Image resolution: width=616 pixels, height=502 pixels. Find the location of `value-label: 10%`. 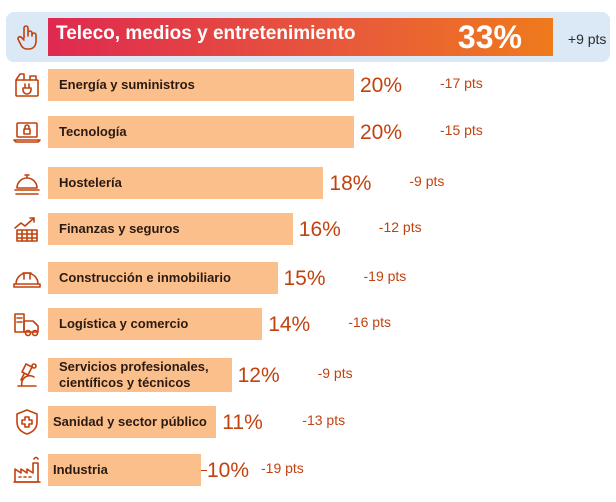

value-label: 10% is located at coordinates (228, 470).